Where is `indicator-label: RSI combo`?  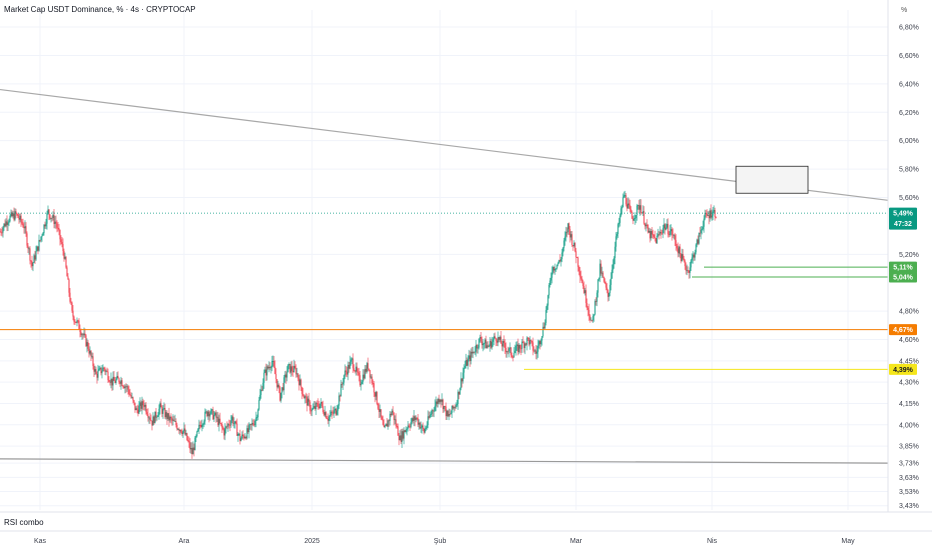
indicator-label: RSI combo is located at coordinates (24, 522).